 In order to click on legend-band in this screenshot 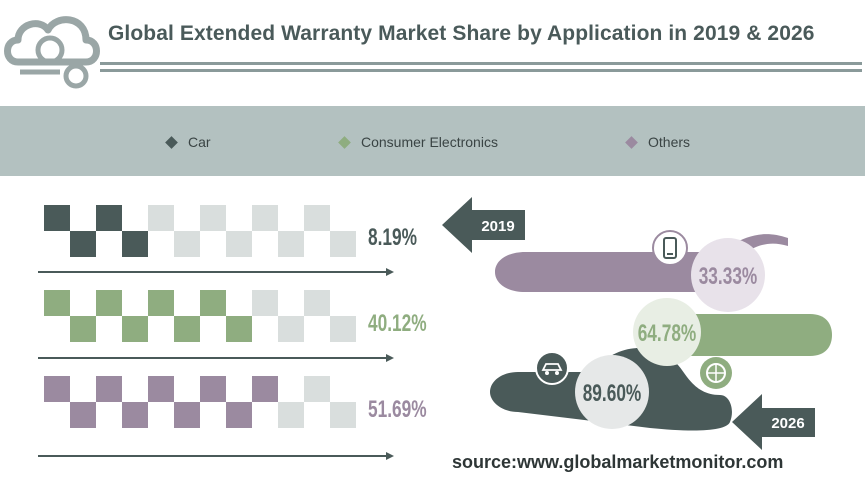, I will do `click(432, 141)`.